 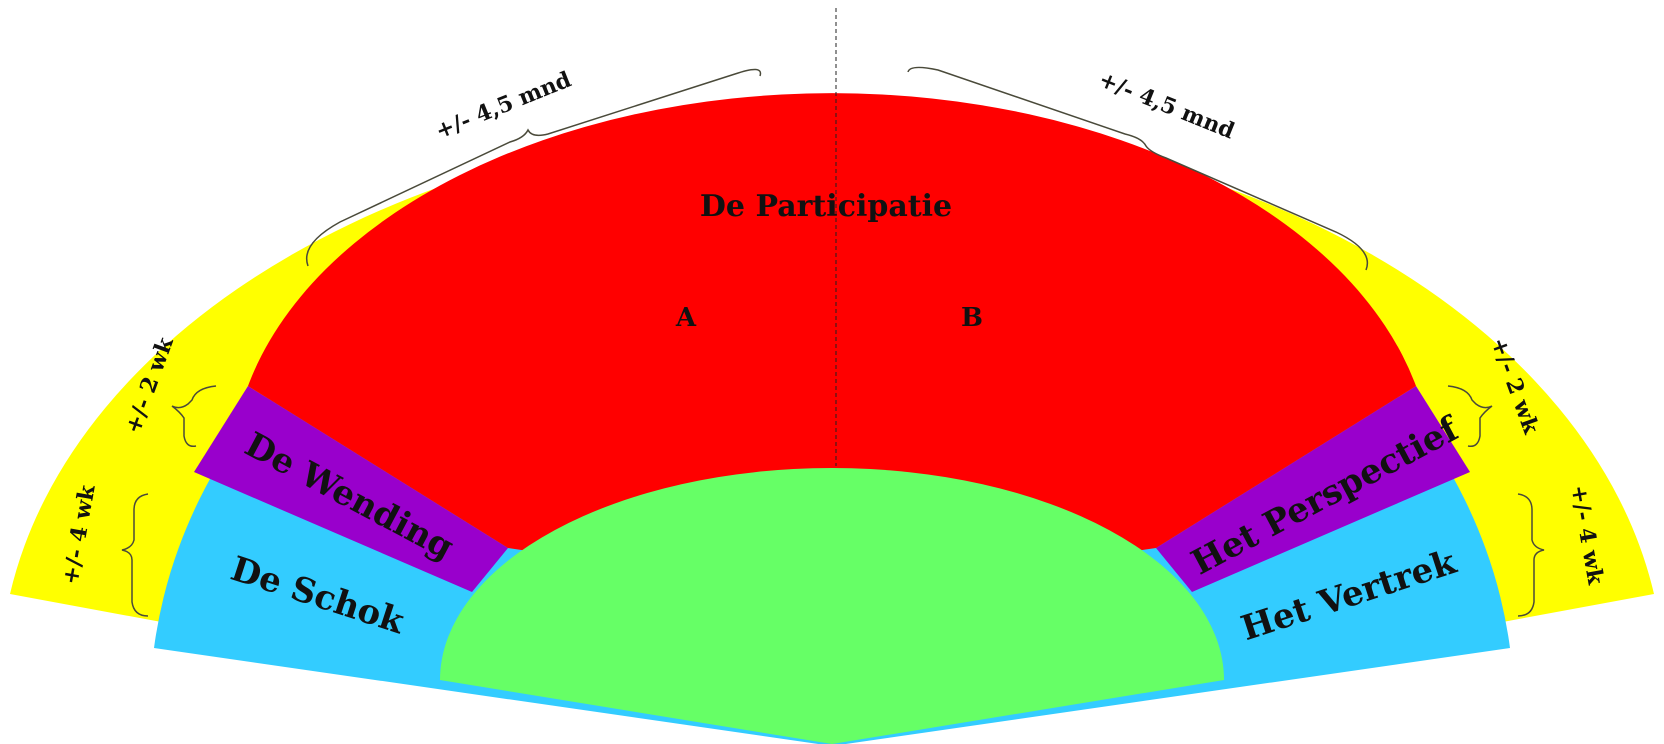 What do you see at coordinates (194, 416) in the screenshot?
I see `brace-left-mid` at bounding box center [194, 416].